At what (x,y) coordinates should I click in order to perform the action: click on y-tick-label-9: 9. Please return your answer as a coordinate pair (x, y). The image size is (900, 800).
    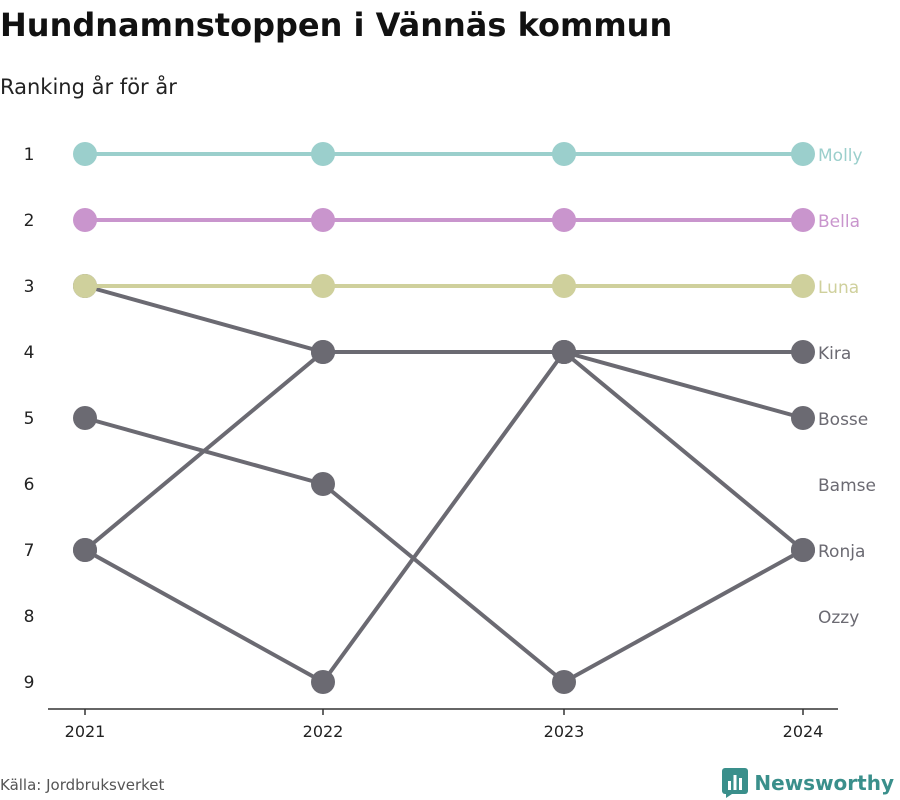
    Looking at the image, I should click on (29, 683).